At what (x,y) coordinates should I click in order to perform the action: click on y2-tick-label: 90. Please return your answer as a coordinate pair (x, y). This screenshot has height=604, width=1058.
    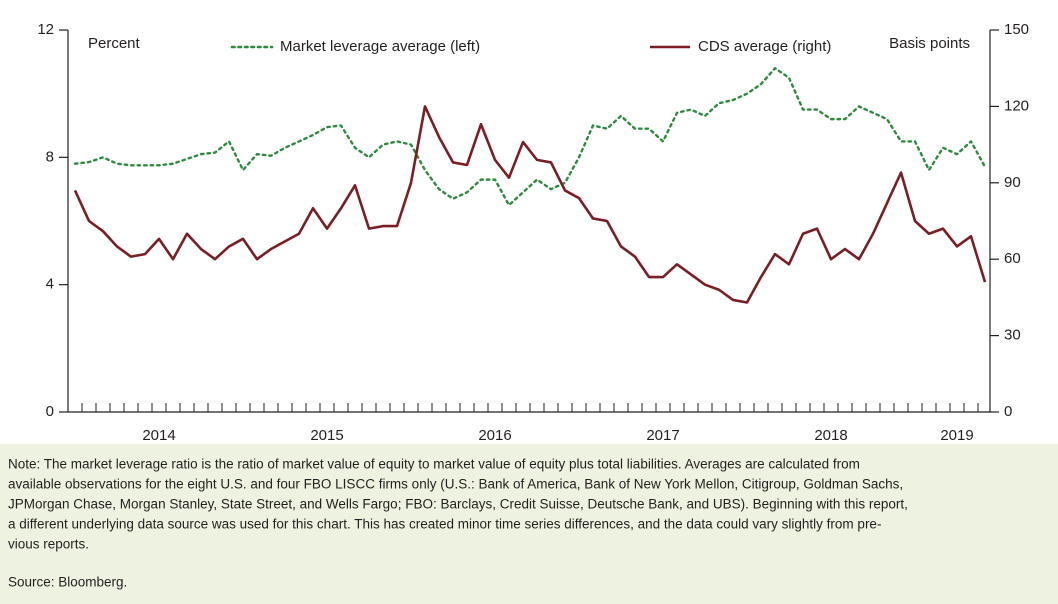
    Looking at the image, I should click on (1012, 182).